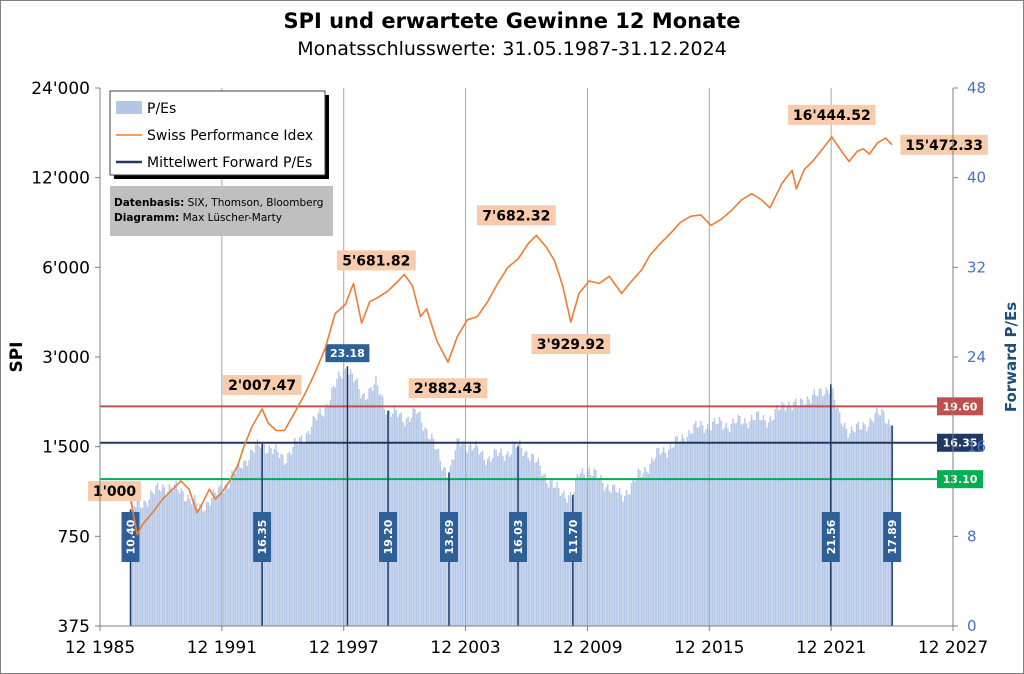  What do you see at coordinates (832, 116) in the screenshot?
I see `spi-label: 16'444.52` at bounding box center [832, 116].